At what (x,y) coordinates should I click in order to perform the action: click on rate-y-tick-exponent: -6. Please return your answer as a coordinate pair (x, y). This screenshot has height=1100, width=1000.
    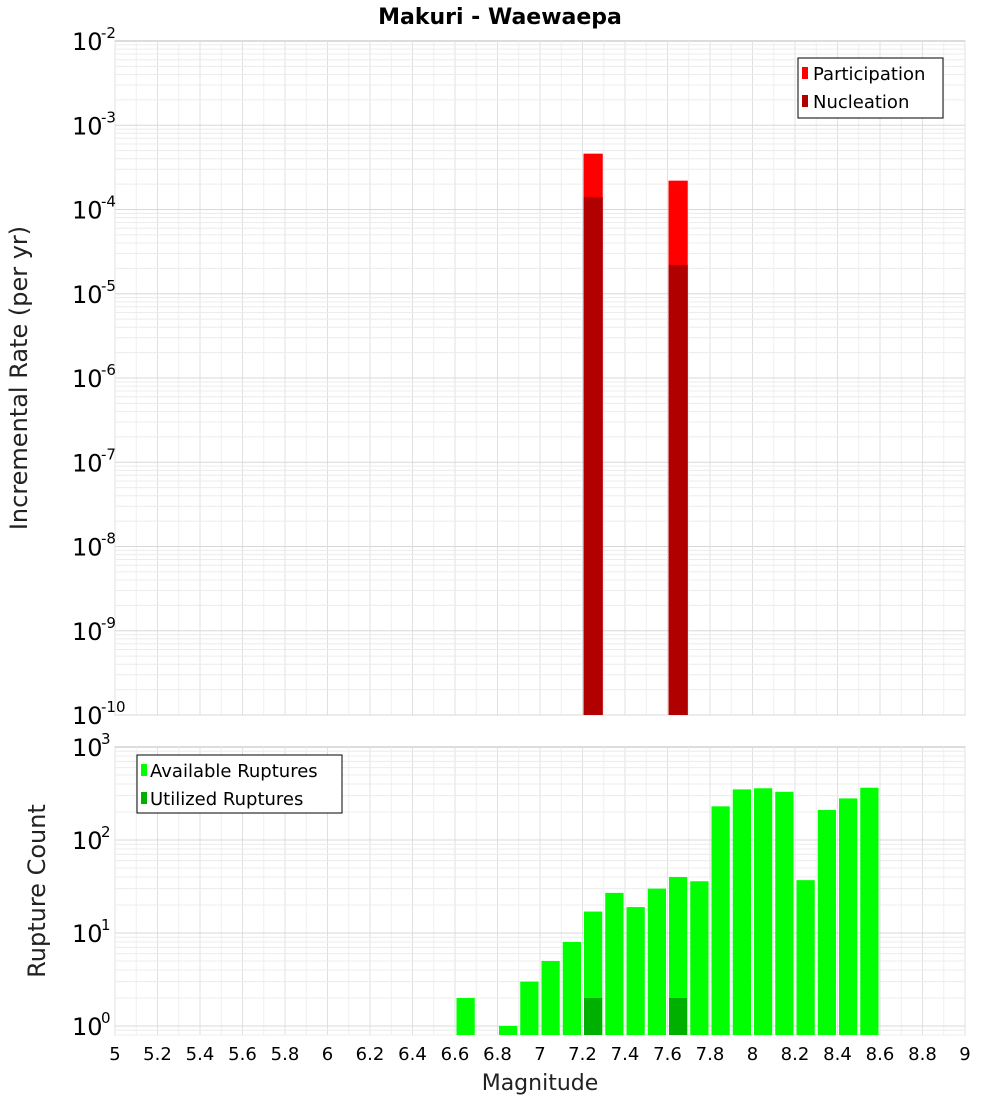
    Looking at the image, I should click on (108, 370).